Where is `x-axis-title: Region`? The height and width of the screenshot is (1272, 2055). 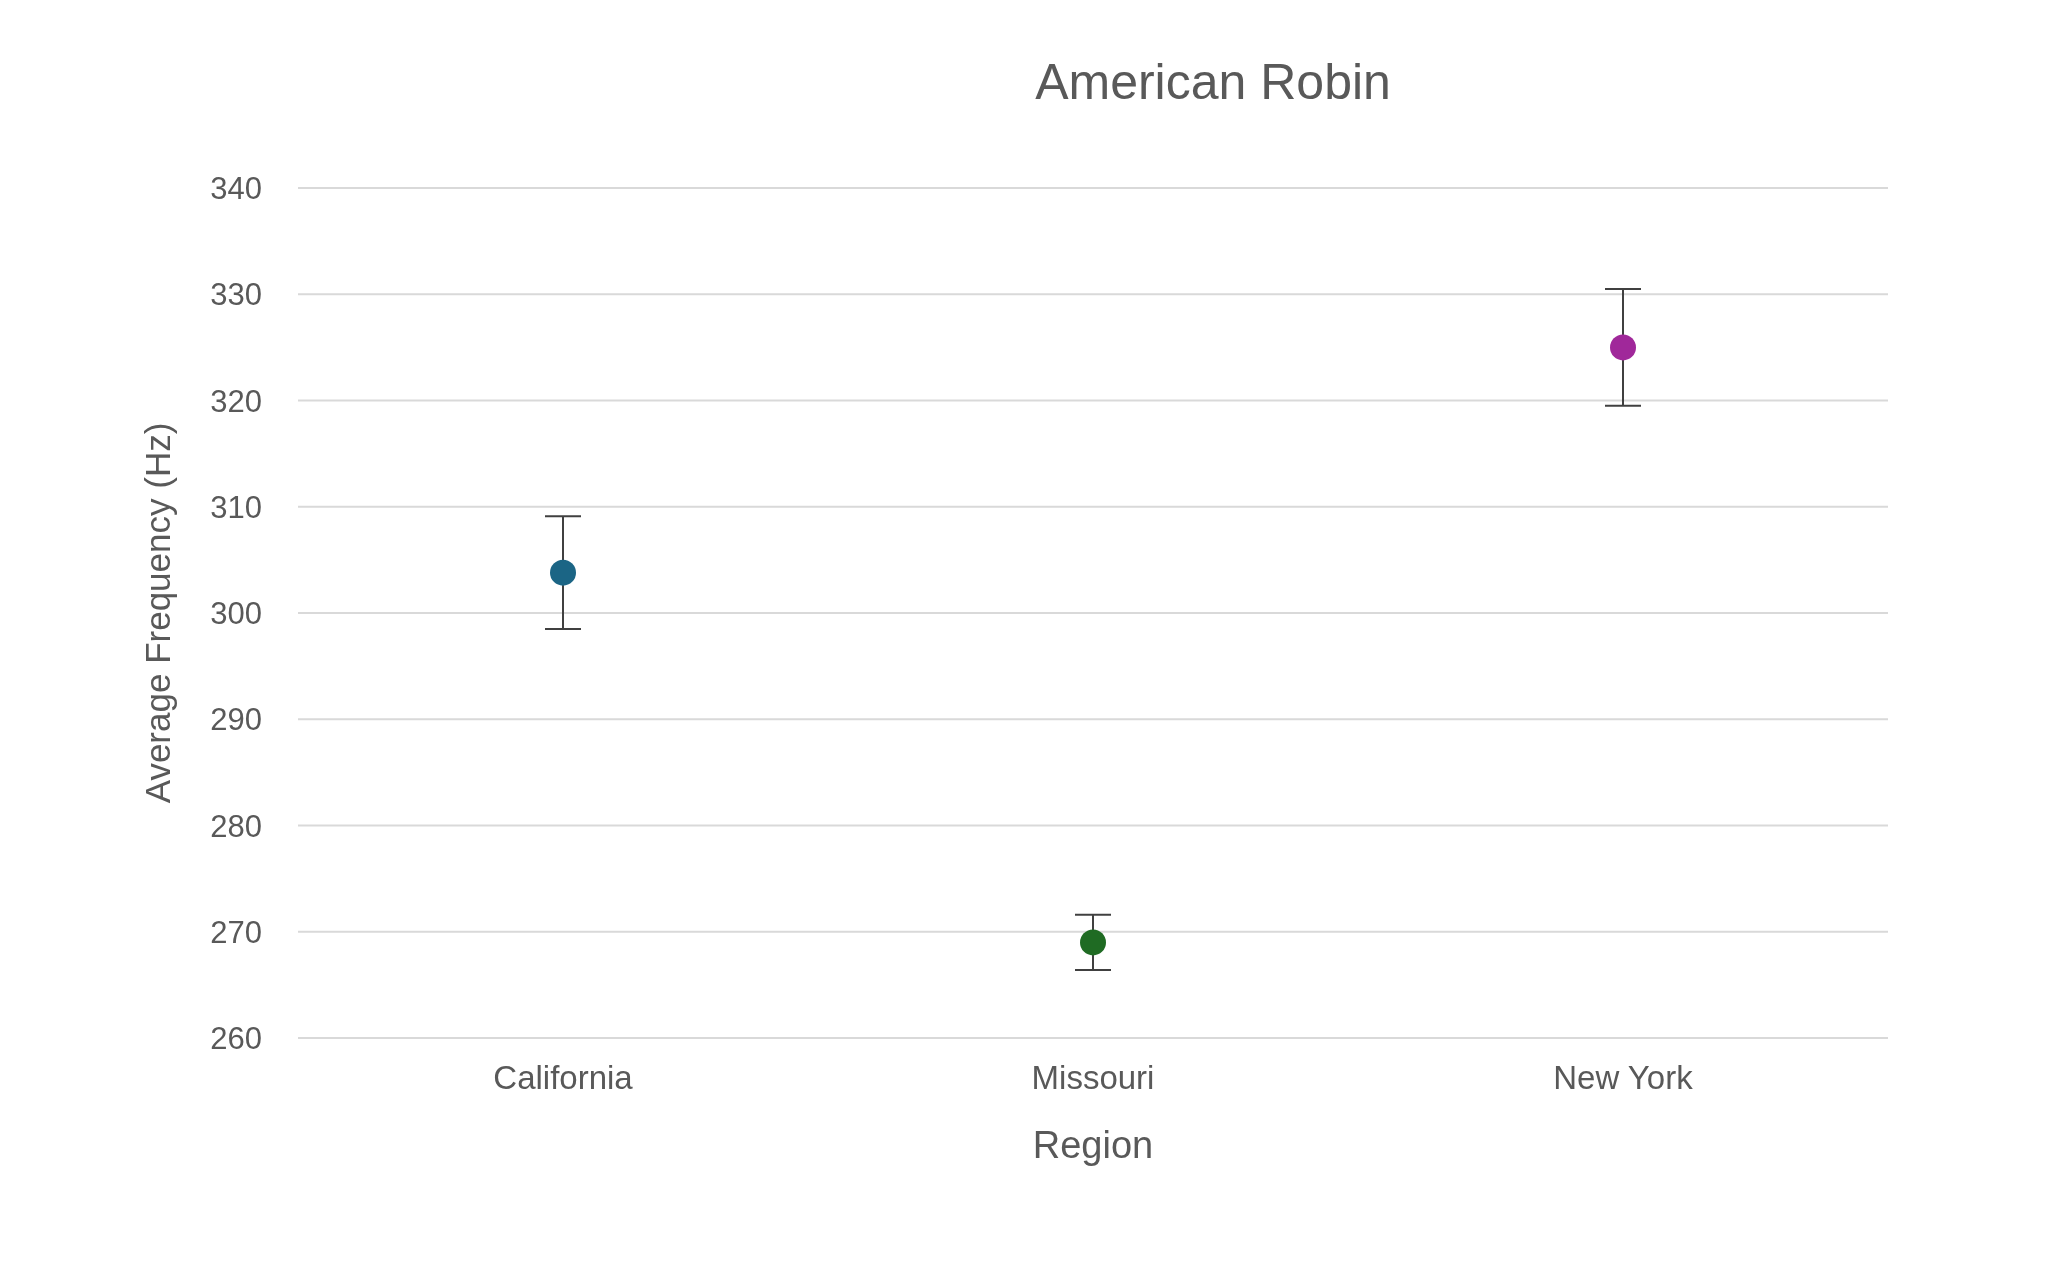 x-axis-title: Region is located at coordinates (1093, 1145).